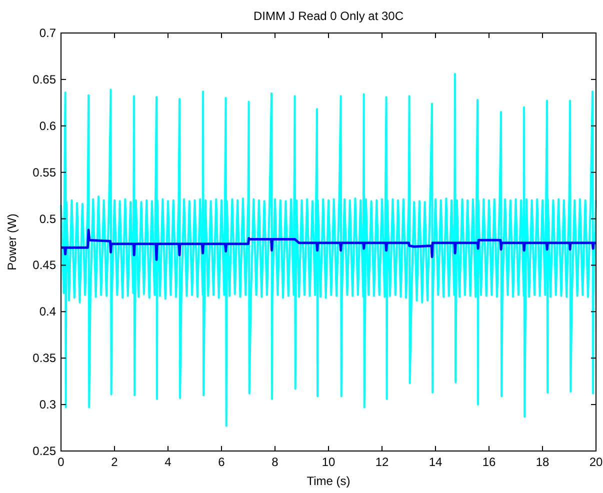  I want to click on y-tick-label: 0.65, so click(44, 79).